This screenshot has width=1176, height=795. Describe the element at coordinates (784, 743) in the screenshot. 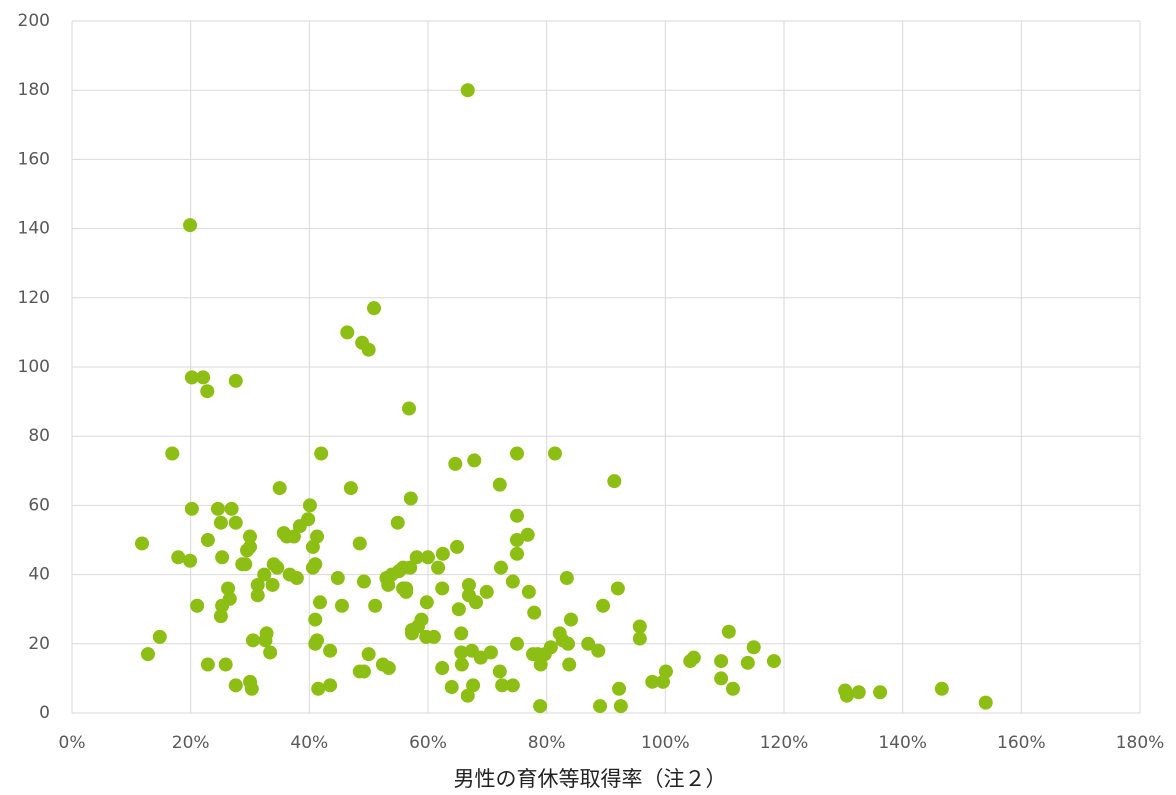

I see `x-tick-label: 120%` at that location.